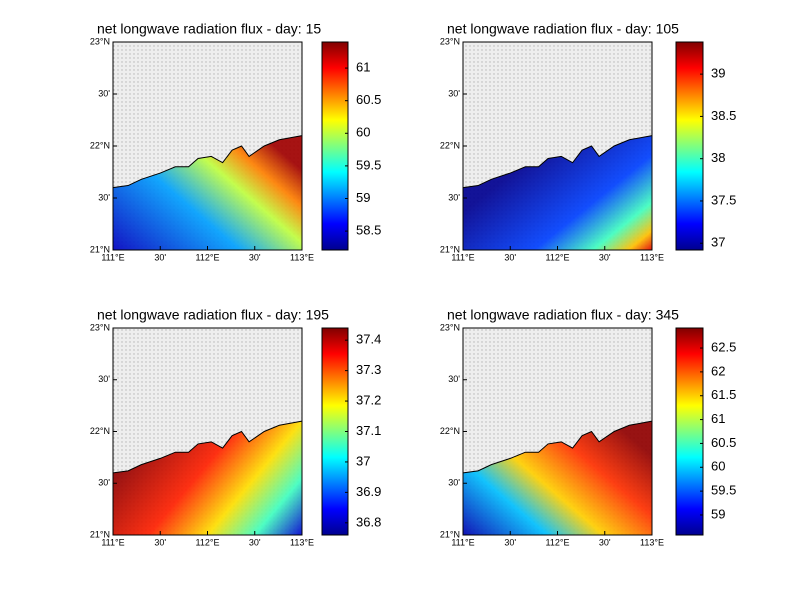  Describe the element at coordinates (213, 315) in the screenshot. I see `panel-title: net longwave radiation flux - day: 195` at that location.